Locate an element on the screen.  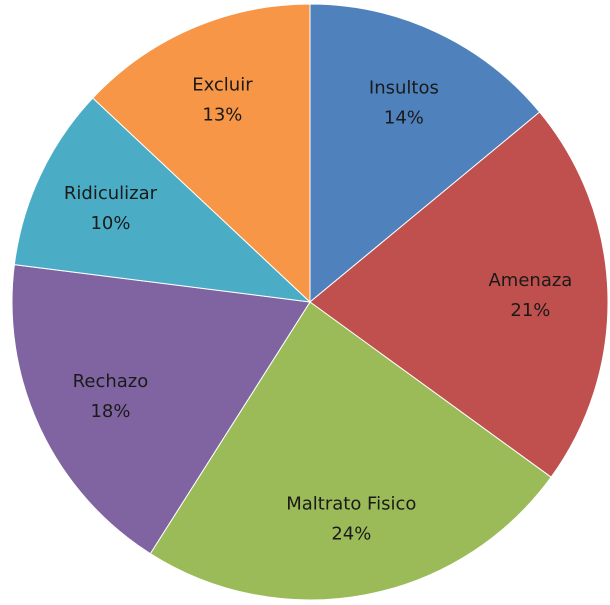
slice-label: Insultos is located at coordinates (404, 87).